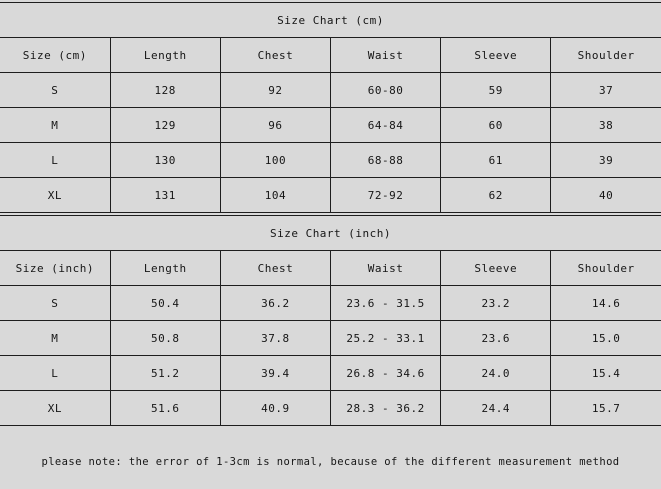 This screenshot has height=489, width=661. What do you see at coordinates (385, 195) in the screenshot?
I see `table-cell: 72-92` at bounding box center [385, 195].